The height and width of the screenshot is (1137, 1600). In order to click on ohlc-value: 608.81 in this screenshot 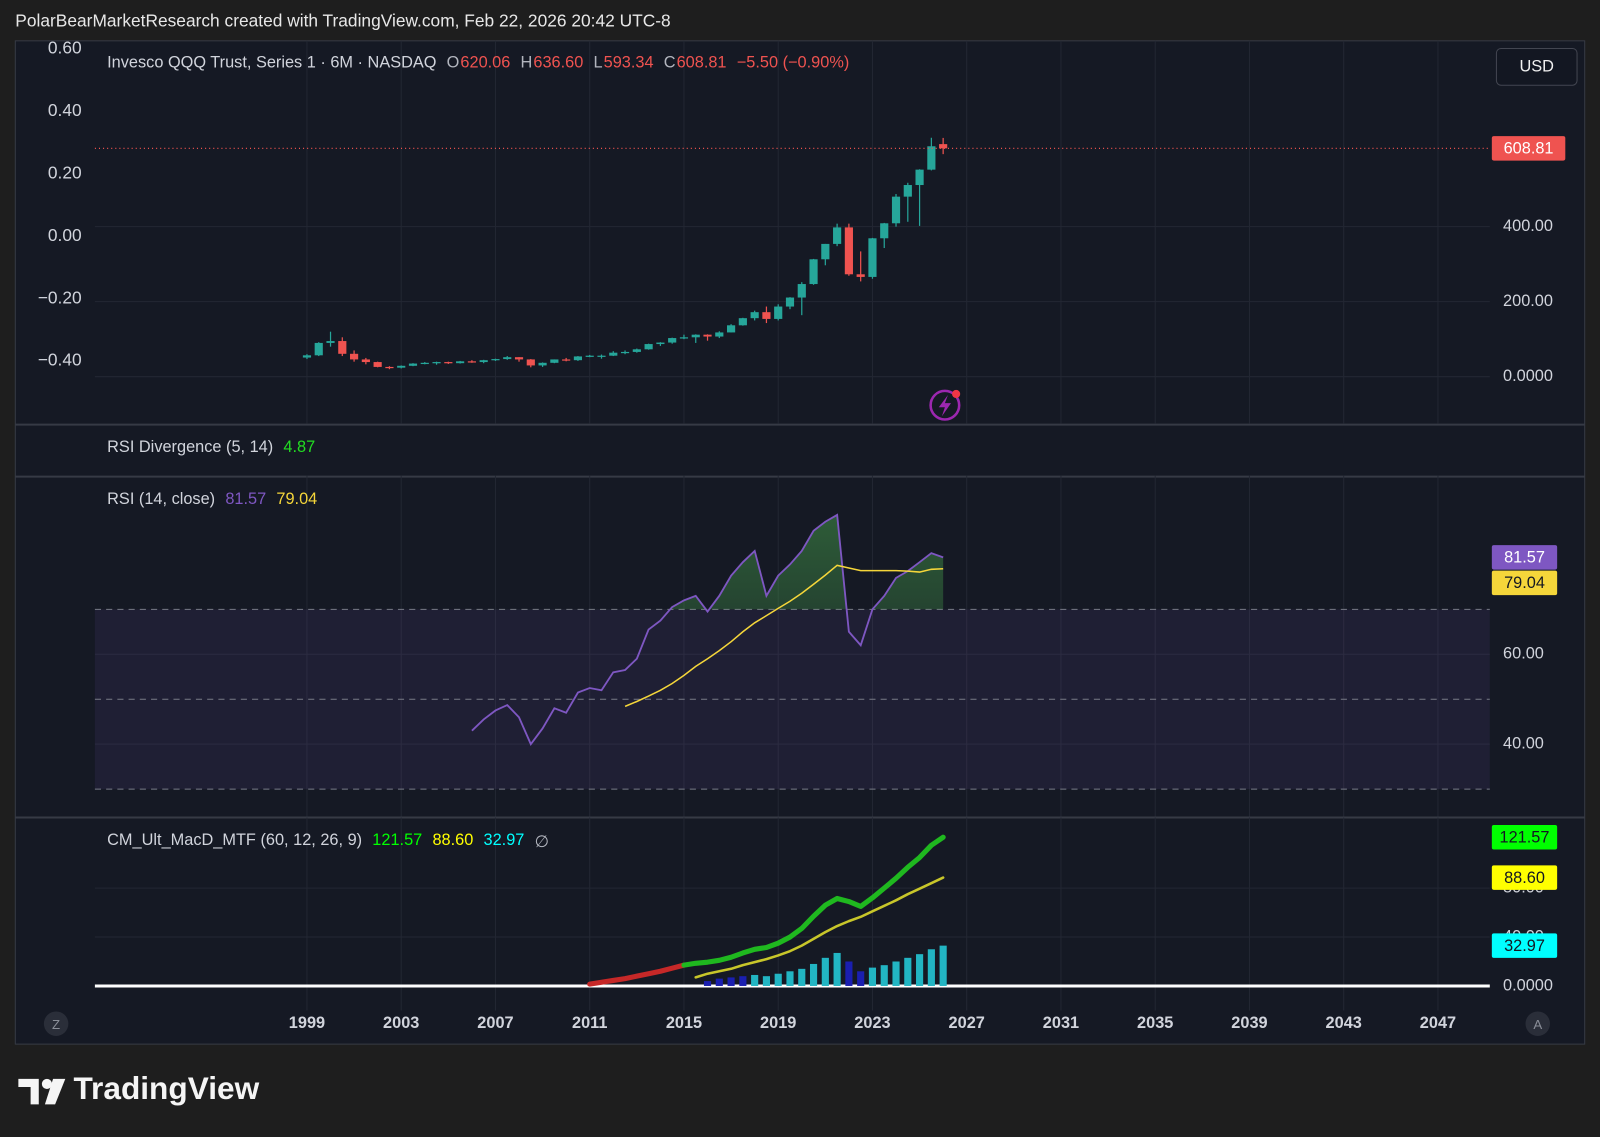, I will do `click(701, 63)`.